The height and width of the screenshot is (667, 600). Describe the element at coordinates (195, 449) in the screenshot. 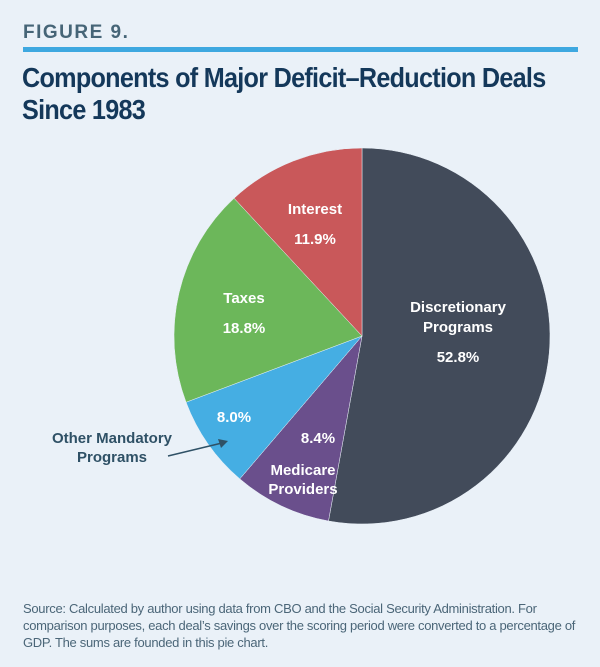

I see `callout-arrow-line` at that location.